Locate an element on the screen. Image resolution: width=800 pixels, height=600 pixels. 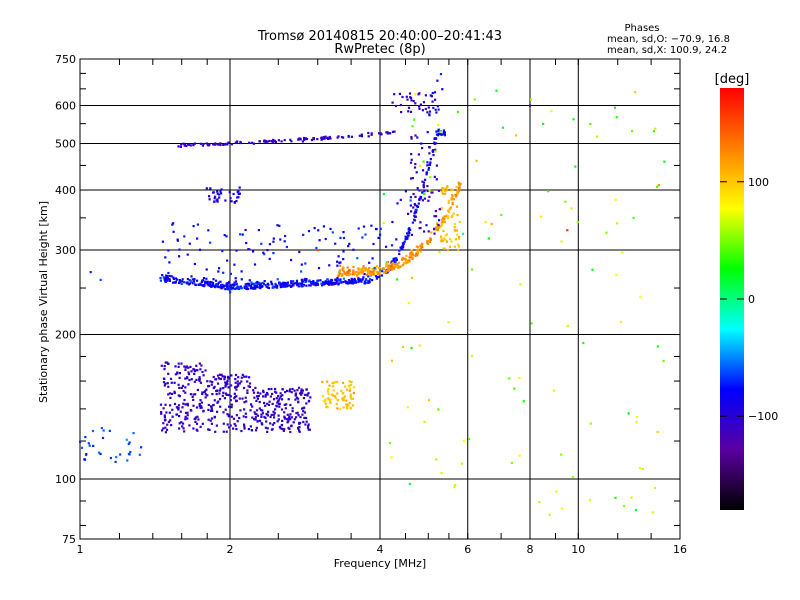
phase-info-o-mode: mean, sd,O: −70.9, 16.8 is located at coordinates (668, 39).